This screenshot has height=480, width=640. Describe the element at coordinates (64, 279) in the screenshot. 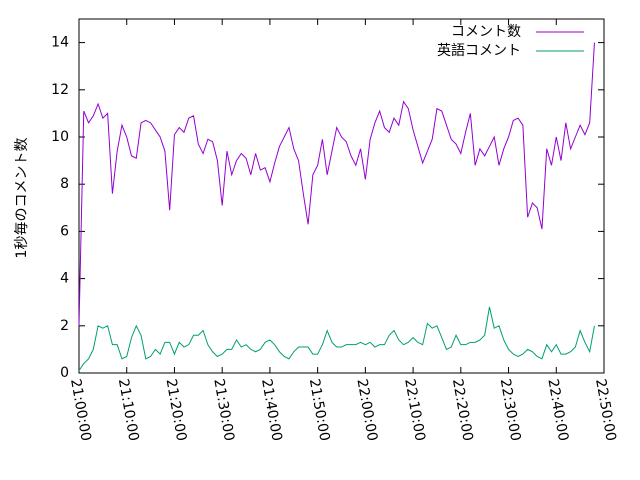

I see `y-tick-label: 4` at that location.